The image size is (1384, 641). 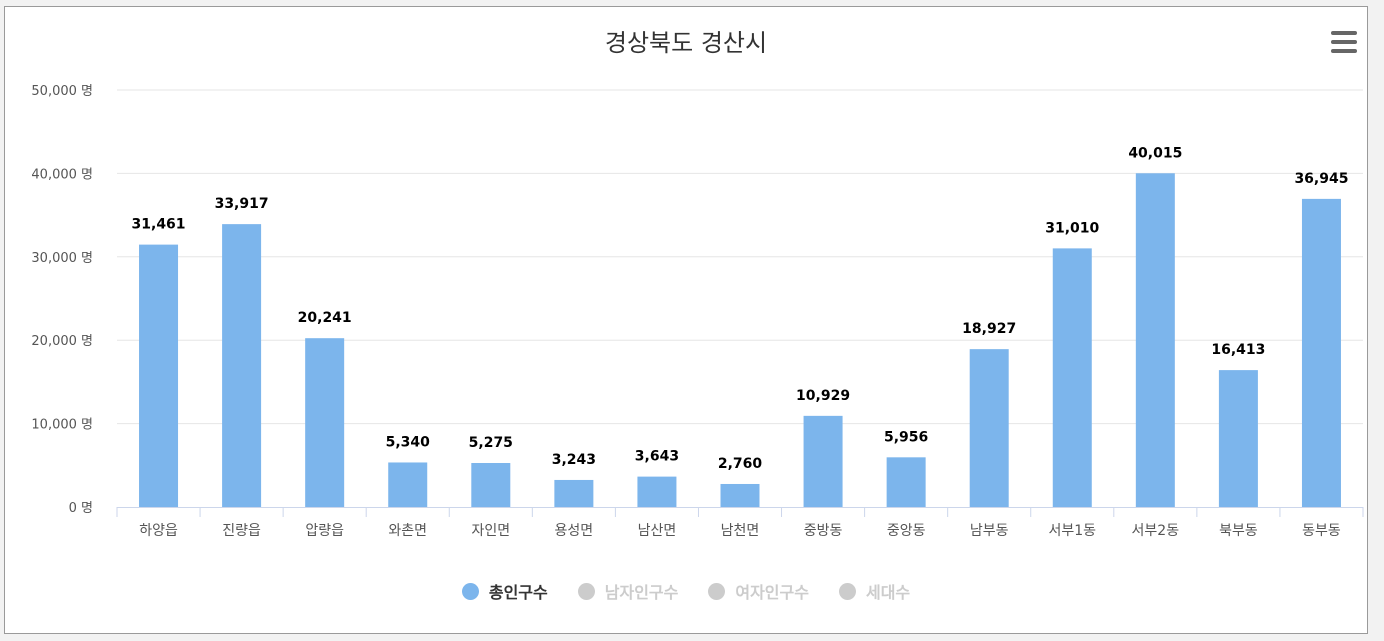 What do you see at coordinates (906, 437) in the screenshot?
I see `data-label: 5,956` at bounding box center [906, 437].